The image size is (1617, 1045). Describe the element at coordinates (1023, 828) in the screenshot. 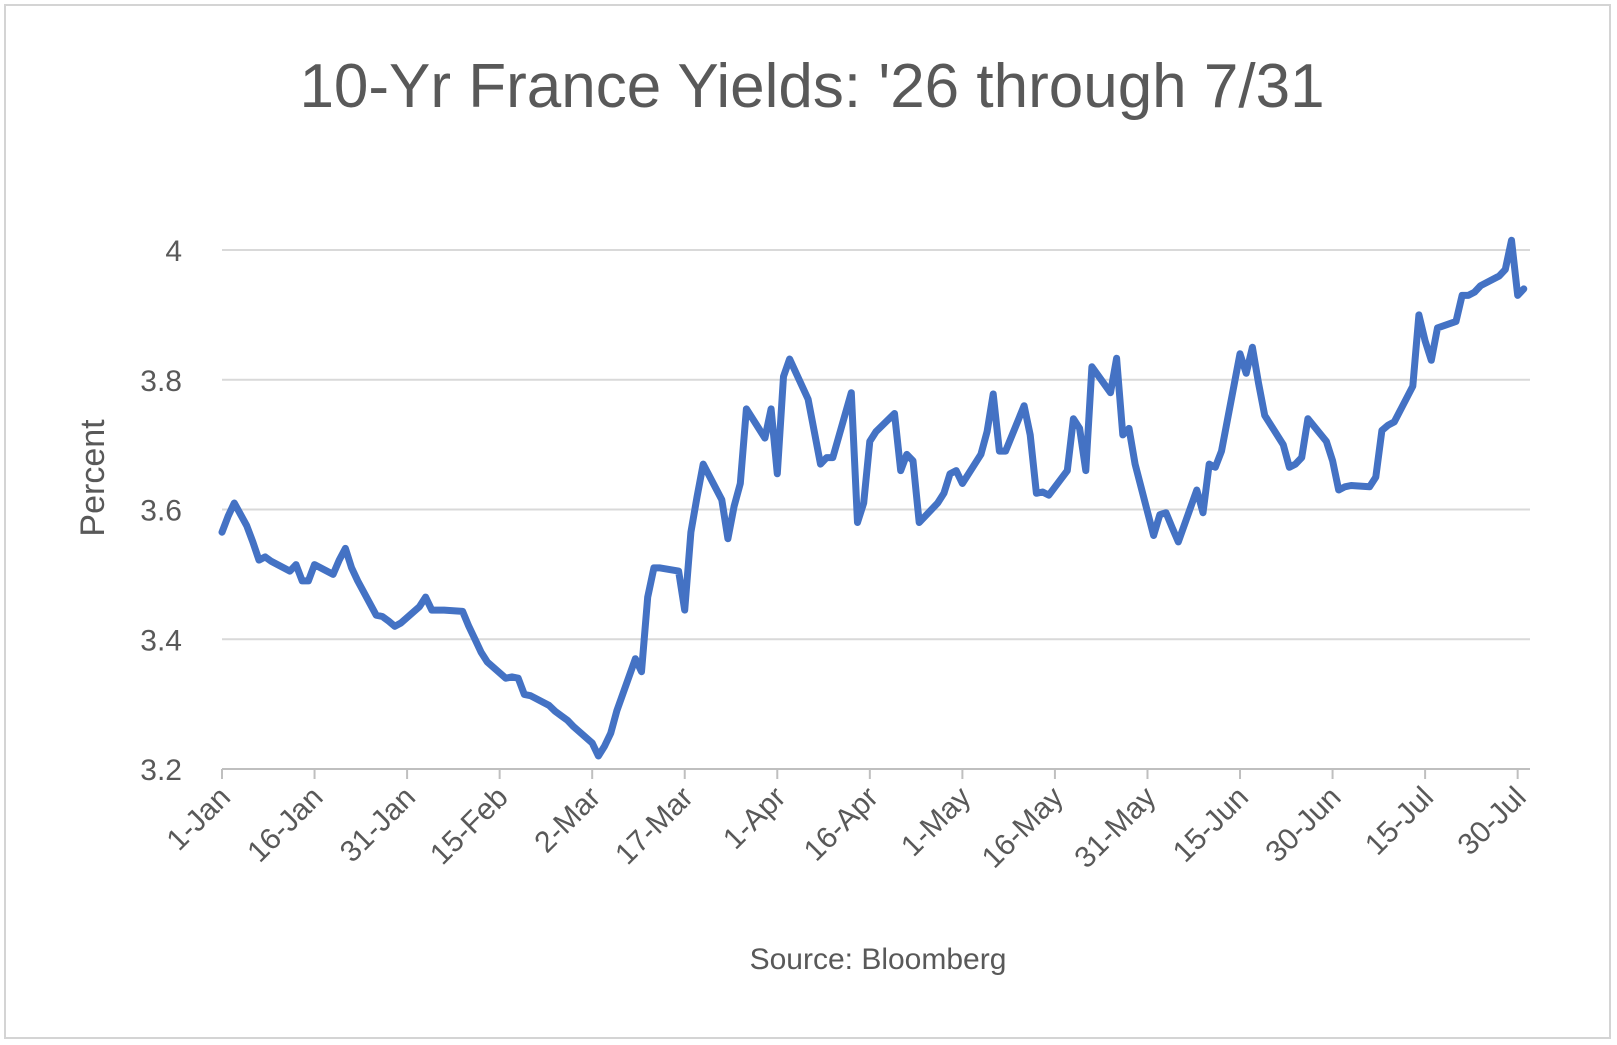

I see `x-tick-label: 16-May` at that location.